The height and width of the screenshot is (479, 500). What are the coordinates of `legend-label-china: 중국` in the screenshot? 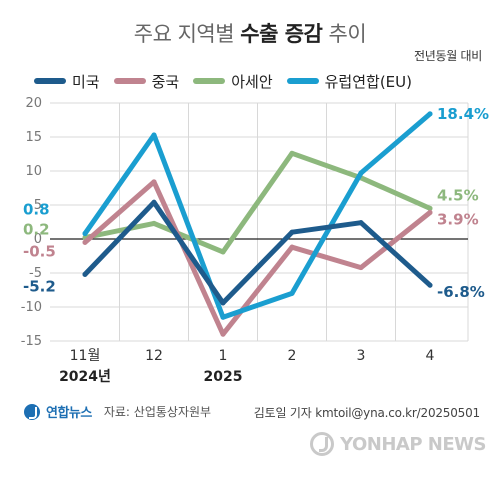 It's located at (165, 81).